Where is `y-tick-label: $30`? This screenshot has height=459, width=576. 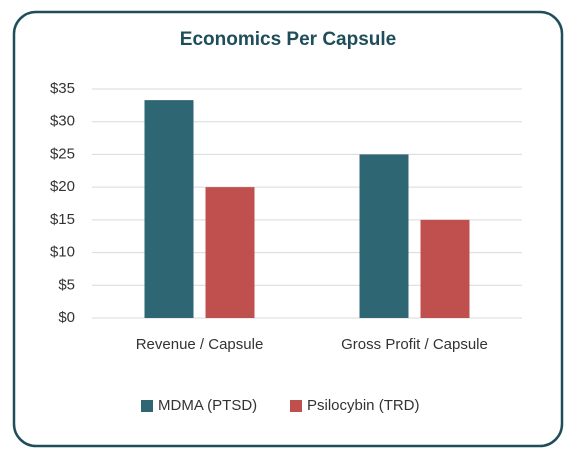 y-tick-label: $30 is located at coordinates (62, 121).